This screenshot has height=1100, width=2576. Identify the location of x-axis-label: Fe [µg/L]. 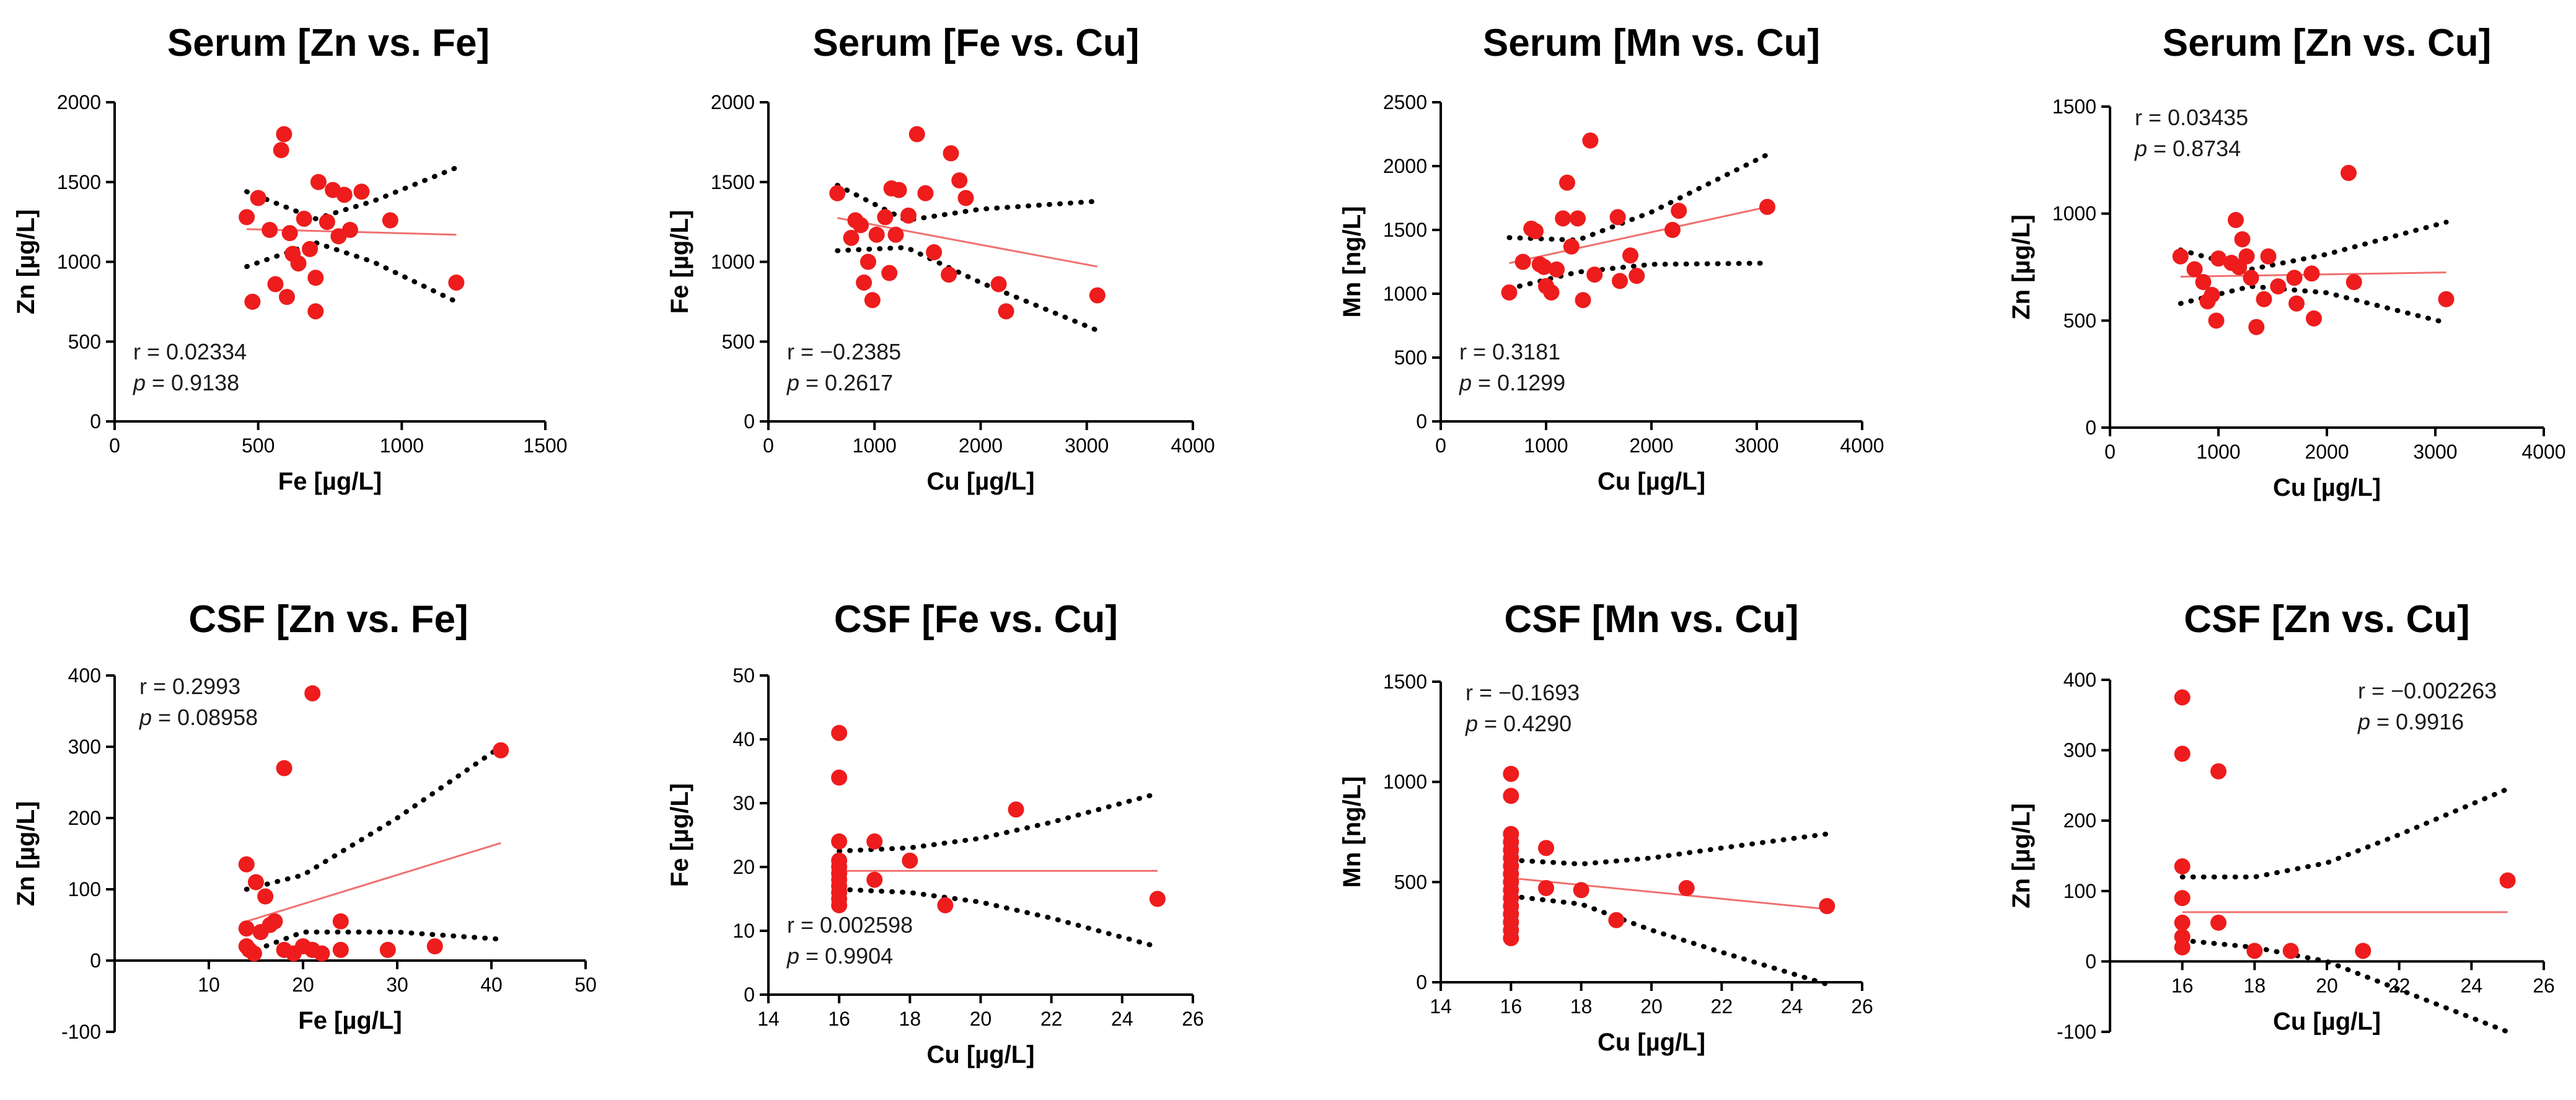
(330, 481).